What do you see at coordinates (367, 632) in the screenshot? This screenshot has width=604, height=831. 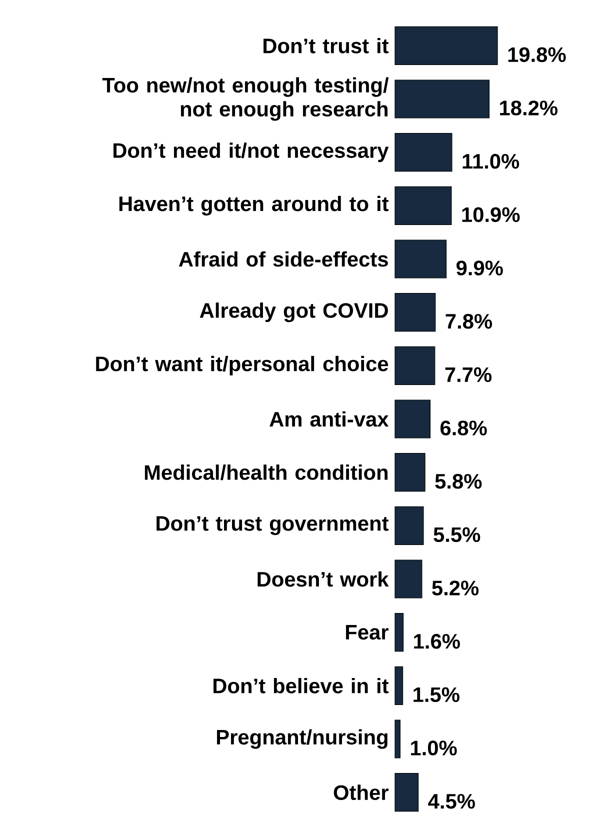 I see `y-tick-label: Fear` at bounding box center [367, 632].